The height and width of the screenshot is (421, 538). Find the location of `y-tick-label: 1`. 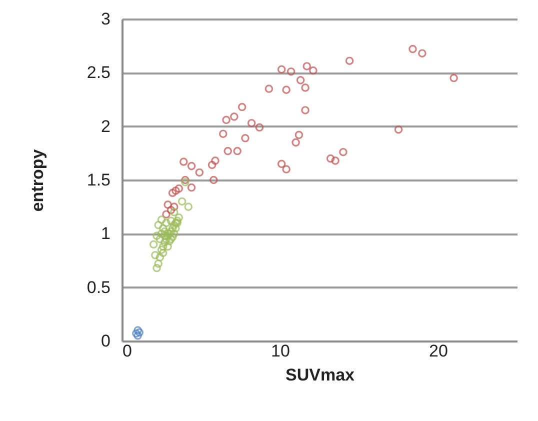

y-tick-label: 1 is located at coordinates (105, 234).